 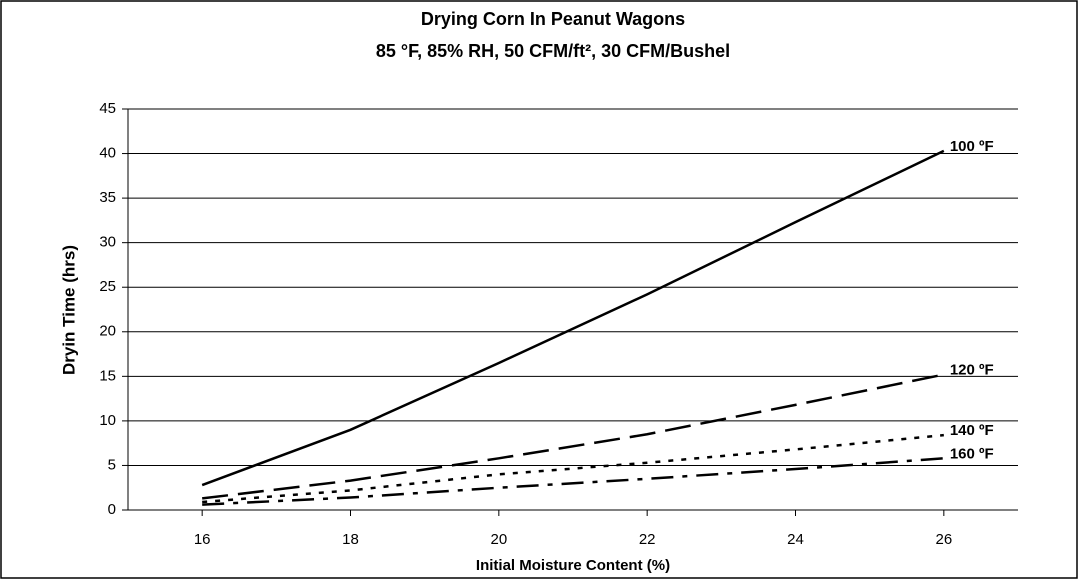 What do you see at coordinates (202, 539) in the screenshot?
I see `x-tick-label: 16` at bounding box center [202, 539].